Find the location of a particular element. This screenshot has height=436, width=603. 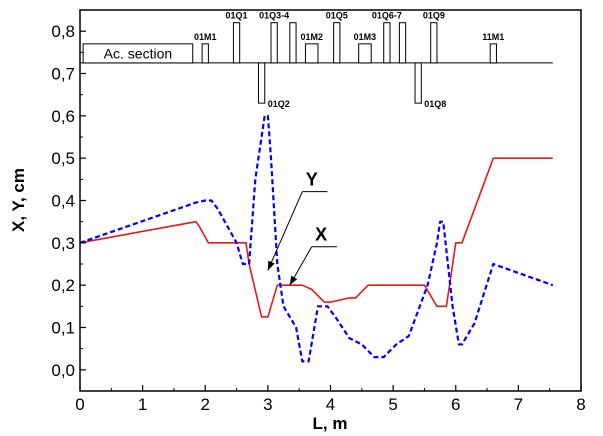

lattice-element-label: 01Q2 is located at coordinates (279, 104).